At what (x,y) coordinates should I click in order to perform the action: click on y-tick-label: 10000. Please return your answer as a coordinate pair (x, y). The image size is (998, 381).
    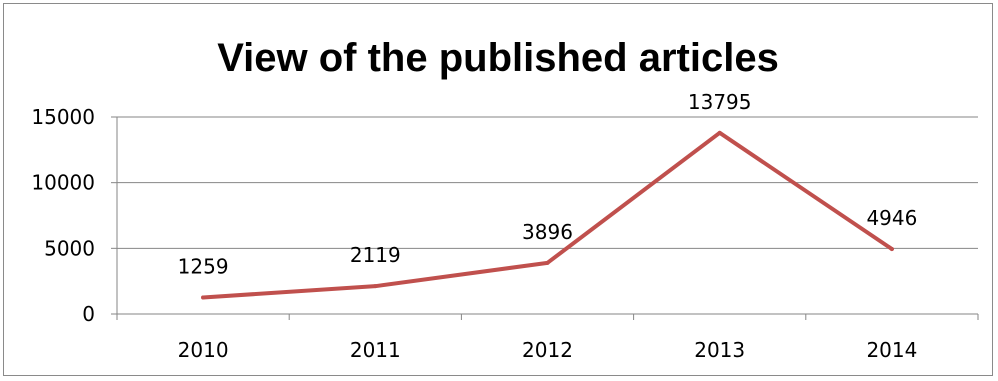
    Looking at the image, I should click on (63, 183).